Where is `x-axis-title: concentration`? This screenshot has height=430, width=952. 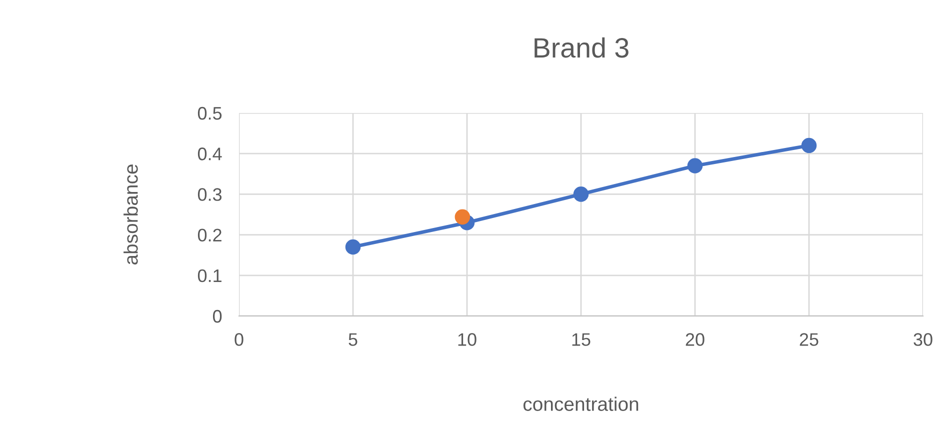 x-axis-title: concentration is located at coordinates (580, 404).